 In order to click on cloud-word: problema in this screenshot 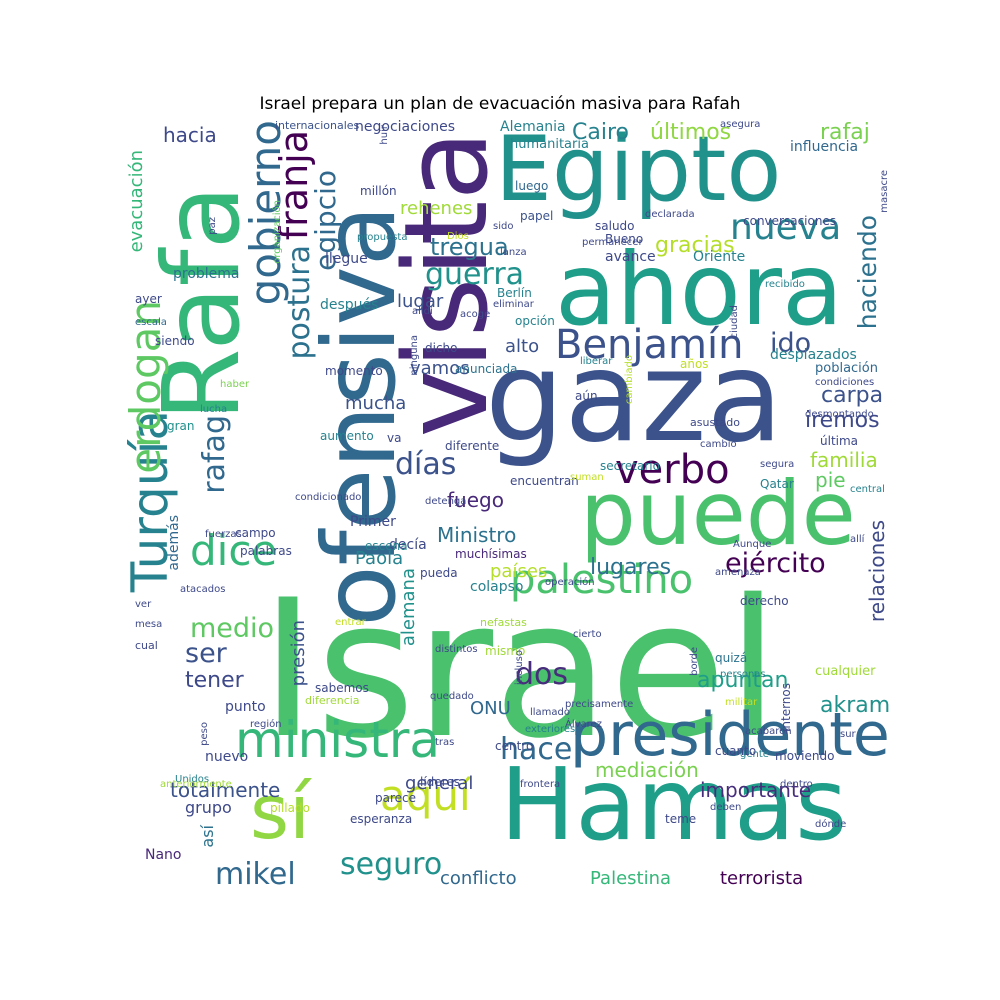, I will do `click(206, 274)`.